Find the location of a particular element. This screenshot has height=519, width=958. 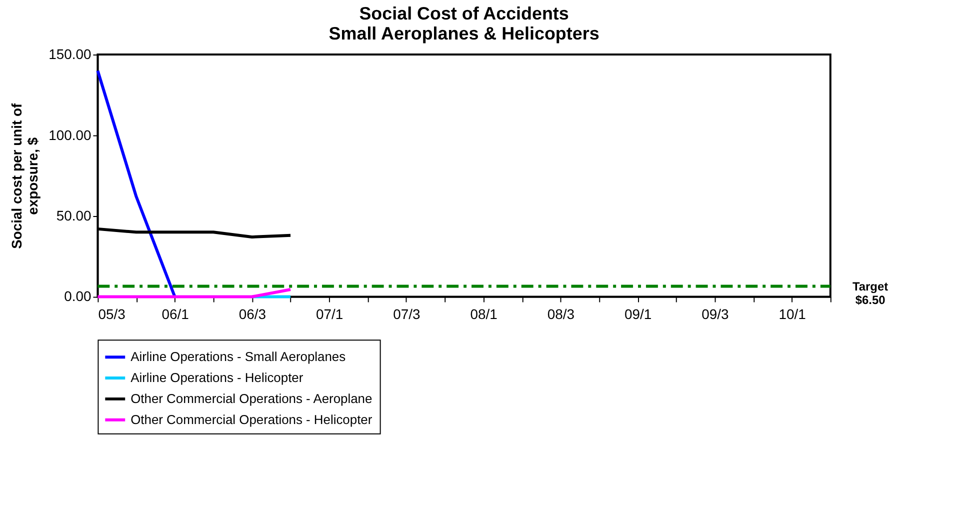

x-tick-label: 06/3 is located at coordinates (252, 314).